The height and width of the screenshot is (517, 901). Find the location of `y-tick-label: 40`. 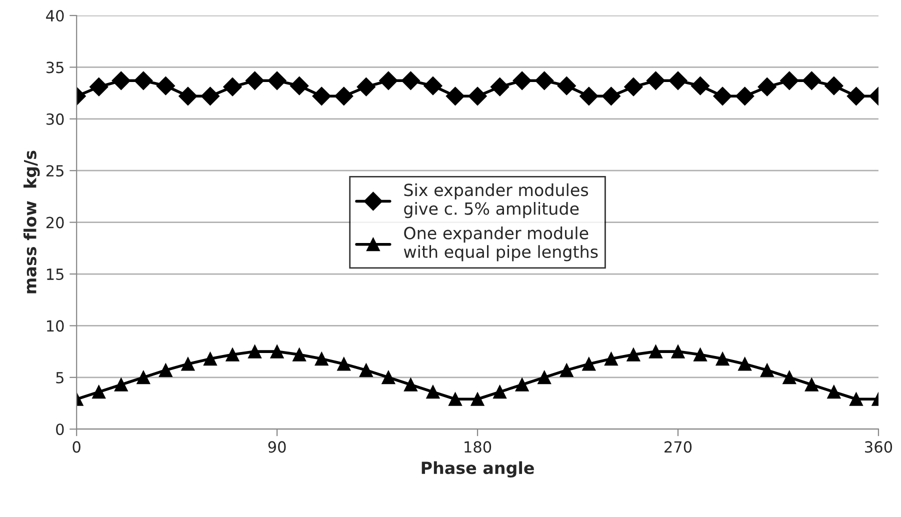

y-tick-label: 40 is located at coordinates (55, 16).